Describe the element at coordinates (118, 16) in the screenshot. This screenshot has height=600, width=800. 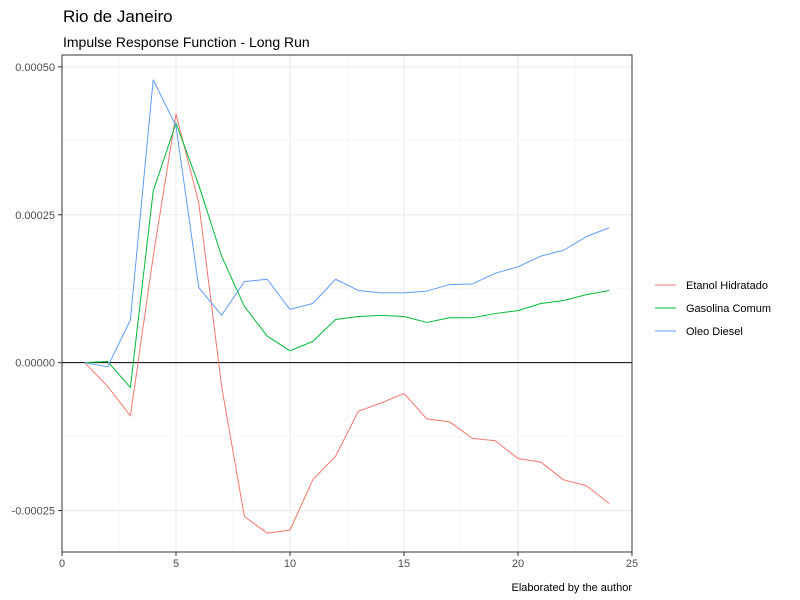
I see `chart-title: Rio de Janeiro` at that location.